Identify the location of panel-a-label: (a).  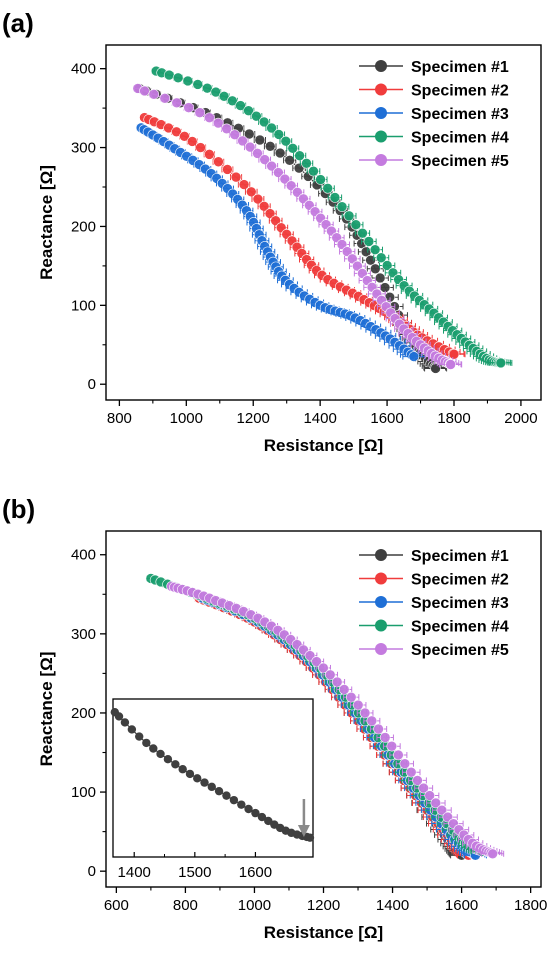
(18, 23).